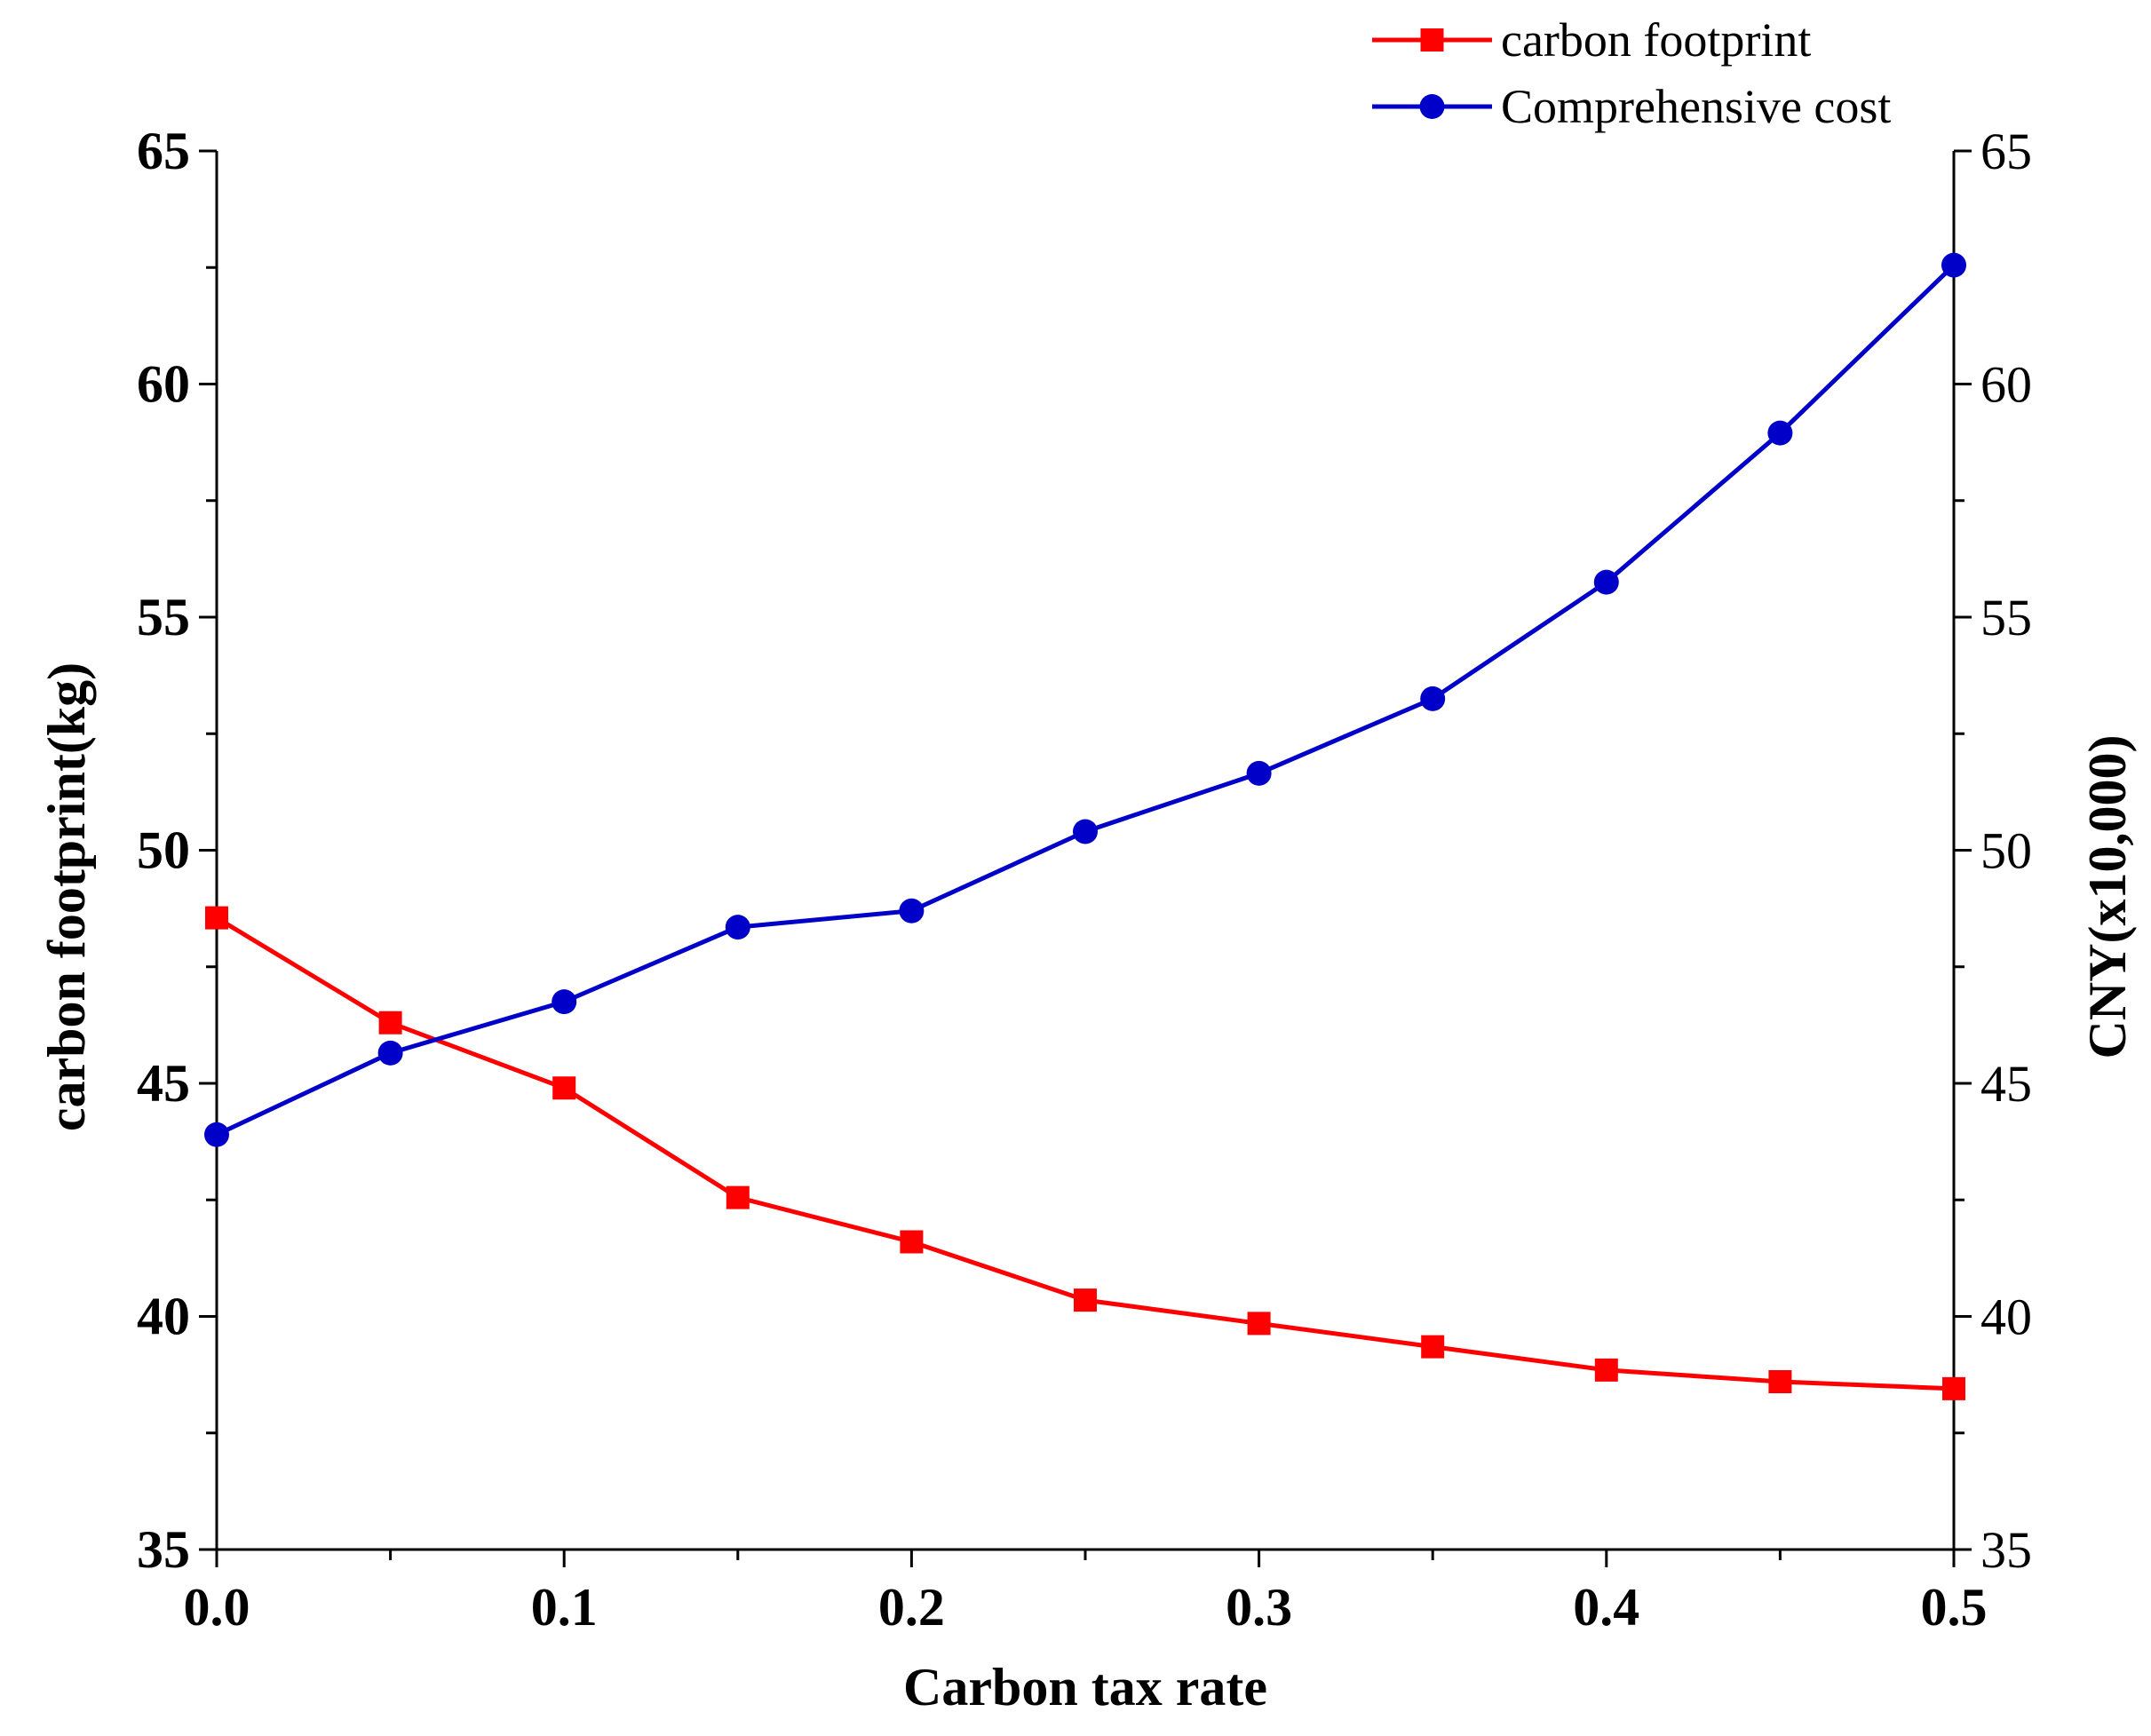 The image size is (2151, 1736). Describe the element at coordinates (2006, 1084) in the screenshot. I see `right-y-tick-label: 45` at that location.